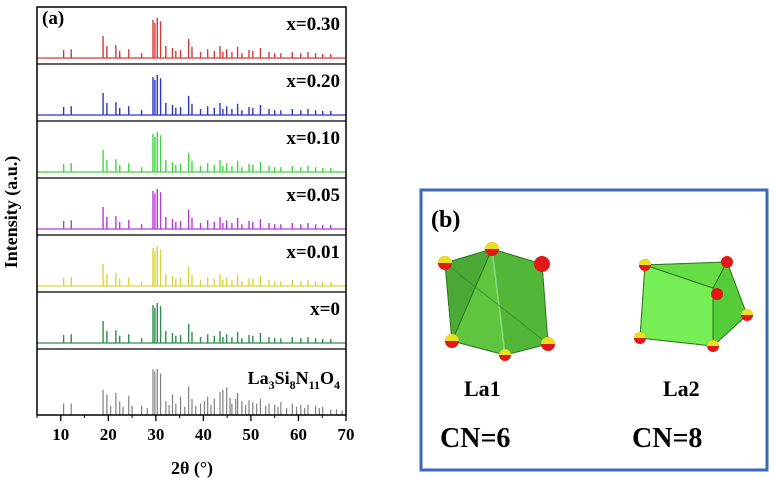  Describe the element at coordinates (313, 24) in the screenshot. I see `series-label: x=0.30` at that location.